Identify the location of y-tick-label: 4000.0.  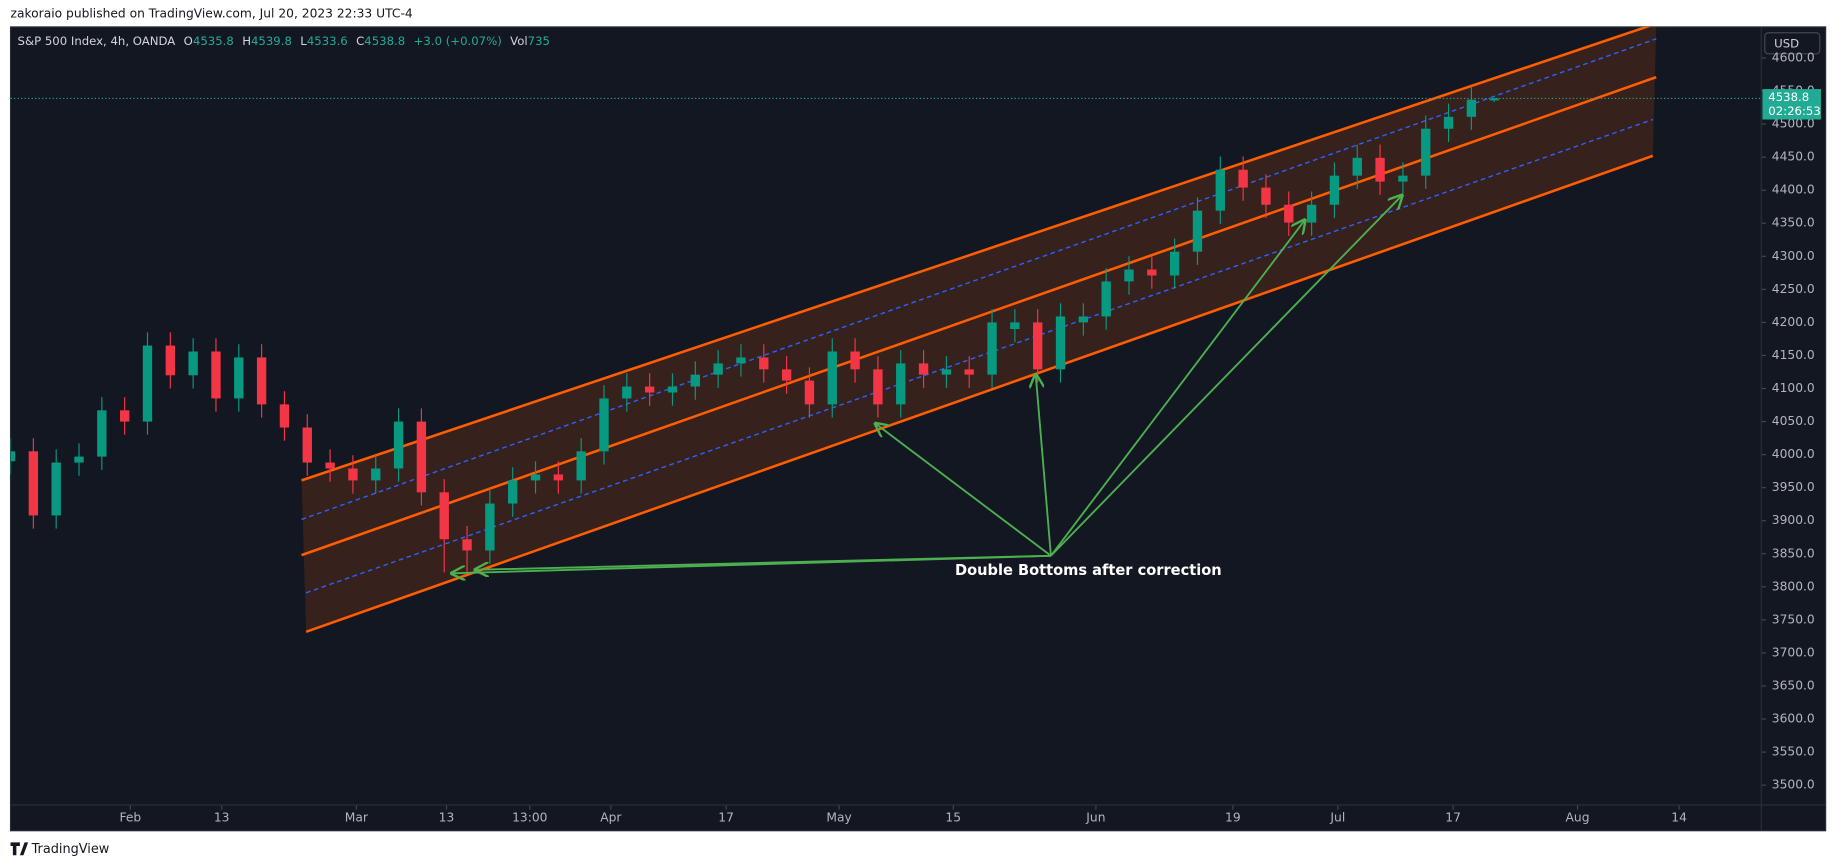
(1793, 454).